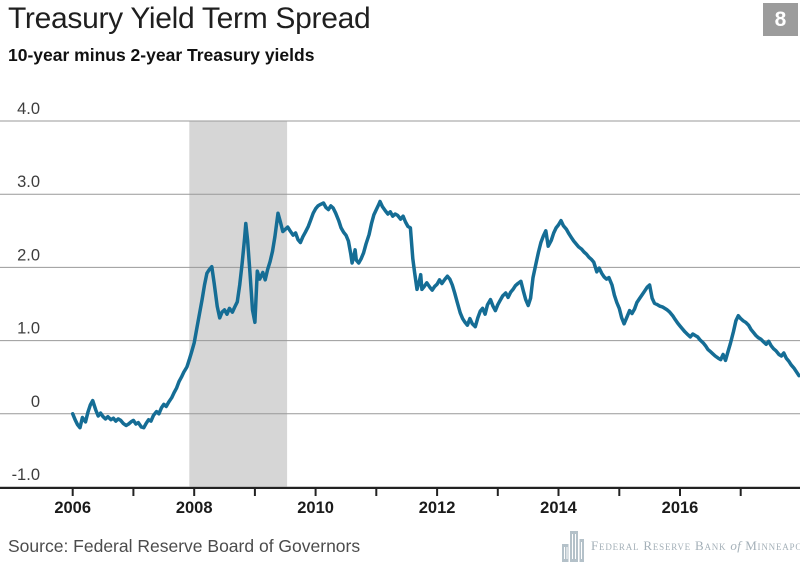 Image resolution: width=800 pixels, height=568 pixels. What do you see at coordinates (238, 304) in the screenshot?
I see `recession-band` at bounding box center [238, 304].